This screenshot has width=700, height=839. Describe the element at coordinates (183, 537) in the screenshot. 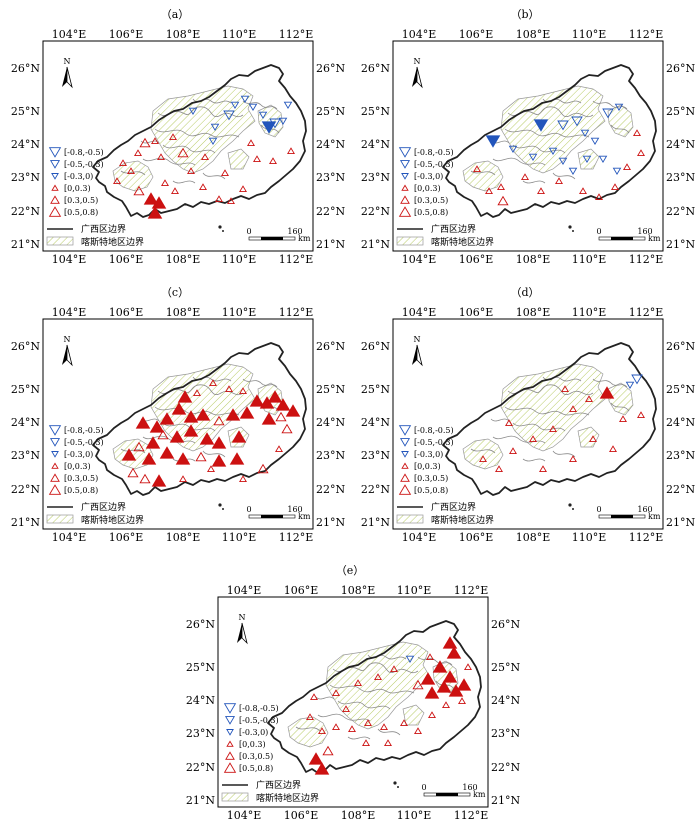

I see `lon-tick-label: 108°E` at that location.